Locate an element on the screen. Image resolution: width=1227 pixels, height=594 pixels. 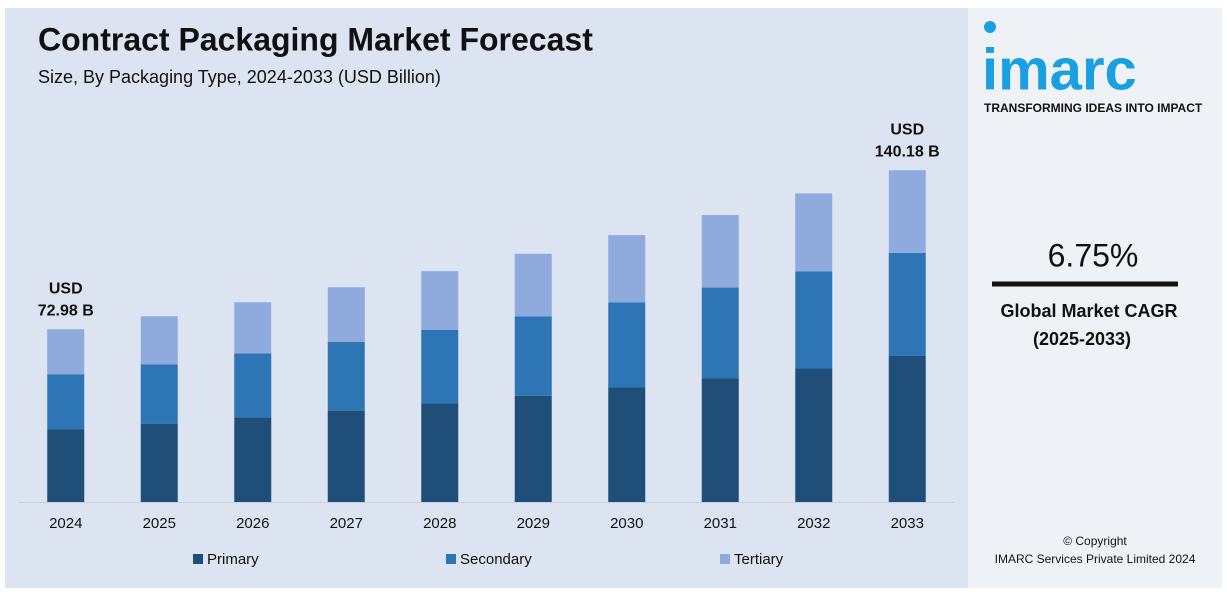
tagline: TRANSFORMING IDEAS INTO IMPACT is located at coordinates (1093, 108).